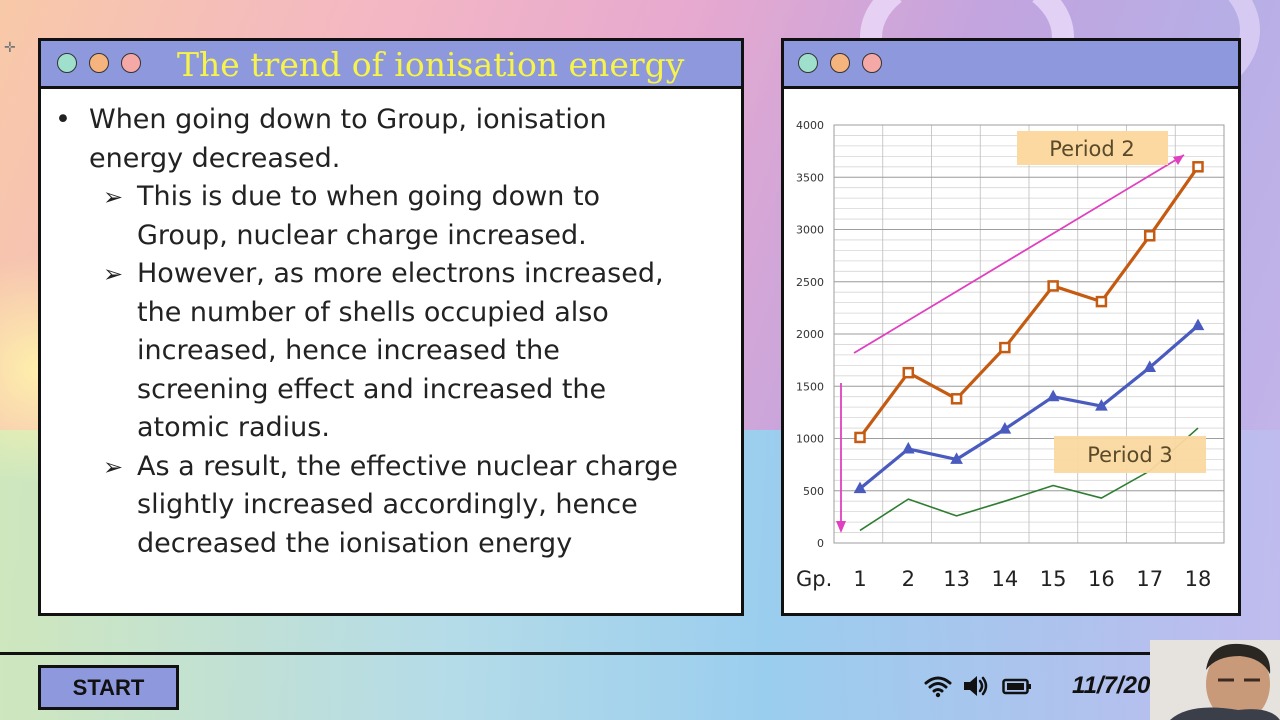 This screenshot has width=1280, height=720. I want to click on sub-bullet-line: increased, hence increased the, so click(348, 350).